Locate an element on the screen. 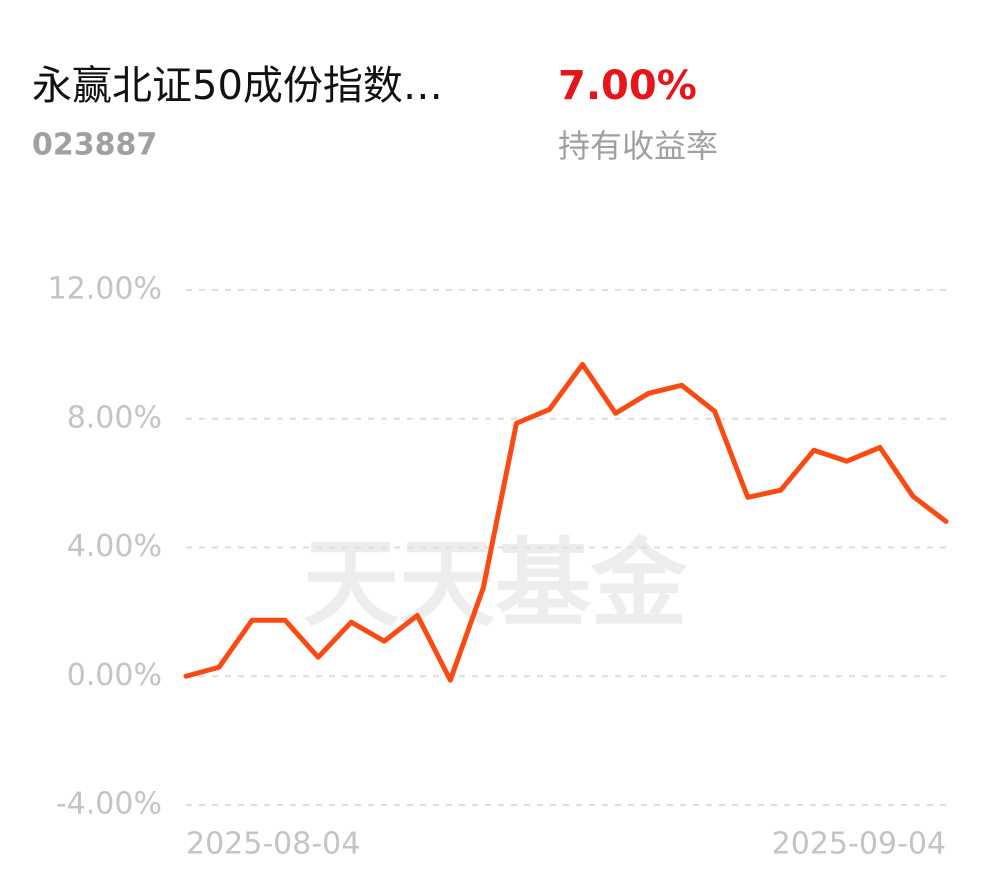 Image resolution: width=990 pixels, height=878 pixels. x-tick-label: 2025-09-04 is located at coordinates (859, 844).